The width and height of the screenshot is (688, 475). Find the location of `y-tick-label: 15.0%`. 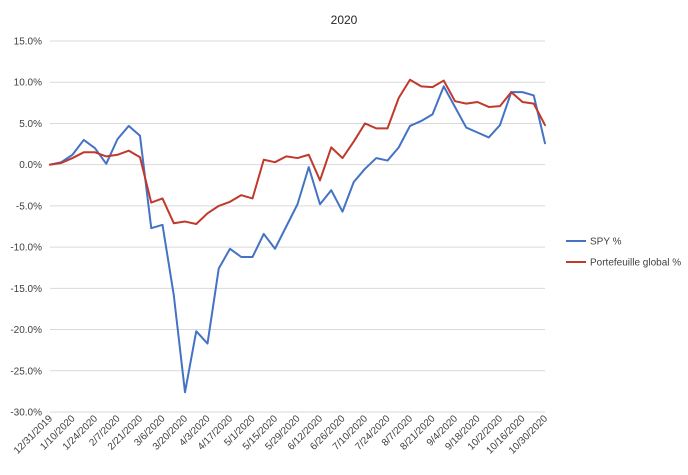

y-tick-label: 15.0% is located at coordinates (28, 42).